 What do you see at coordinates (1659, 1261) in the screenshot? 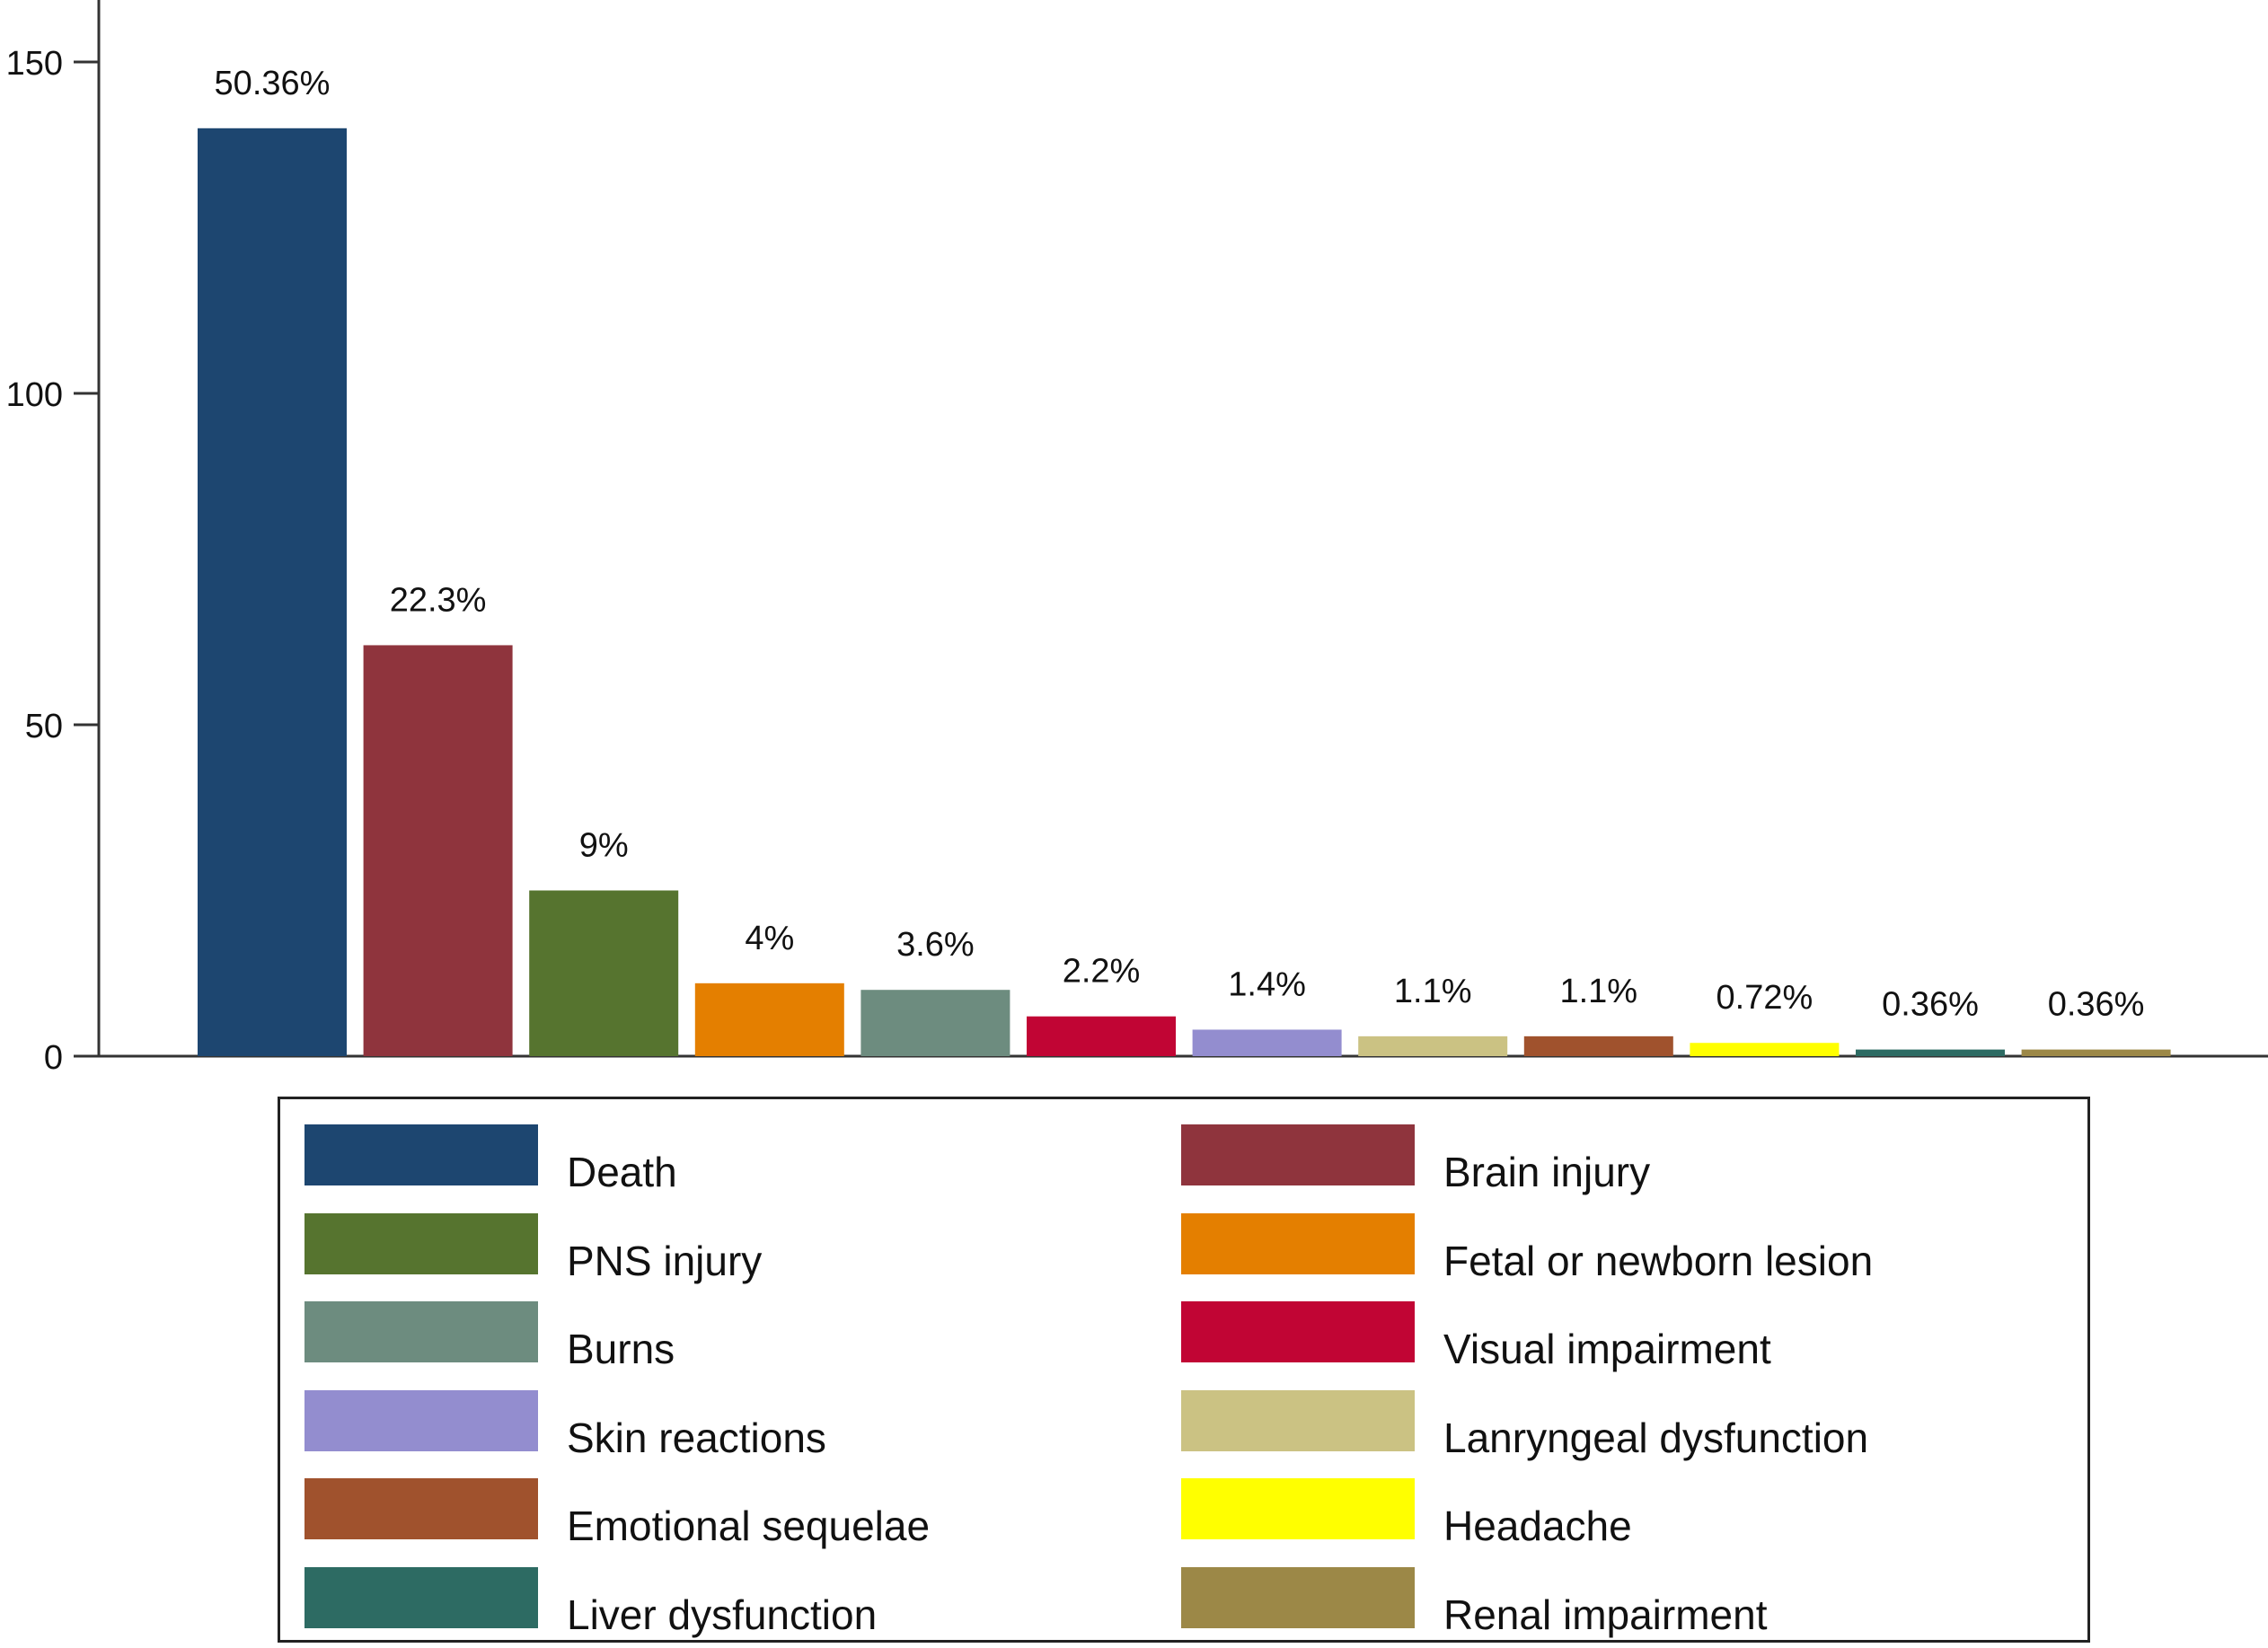
I see `legend-label: Fetal or newborn lesion` at bounding box center [1659, 1261].